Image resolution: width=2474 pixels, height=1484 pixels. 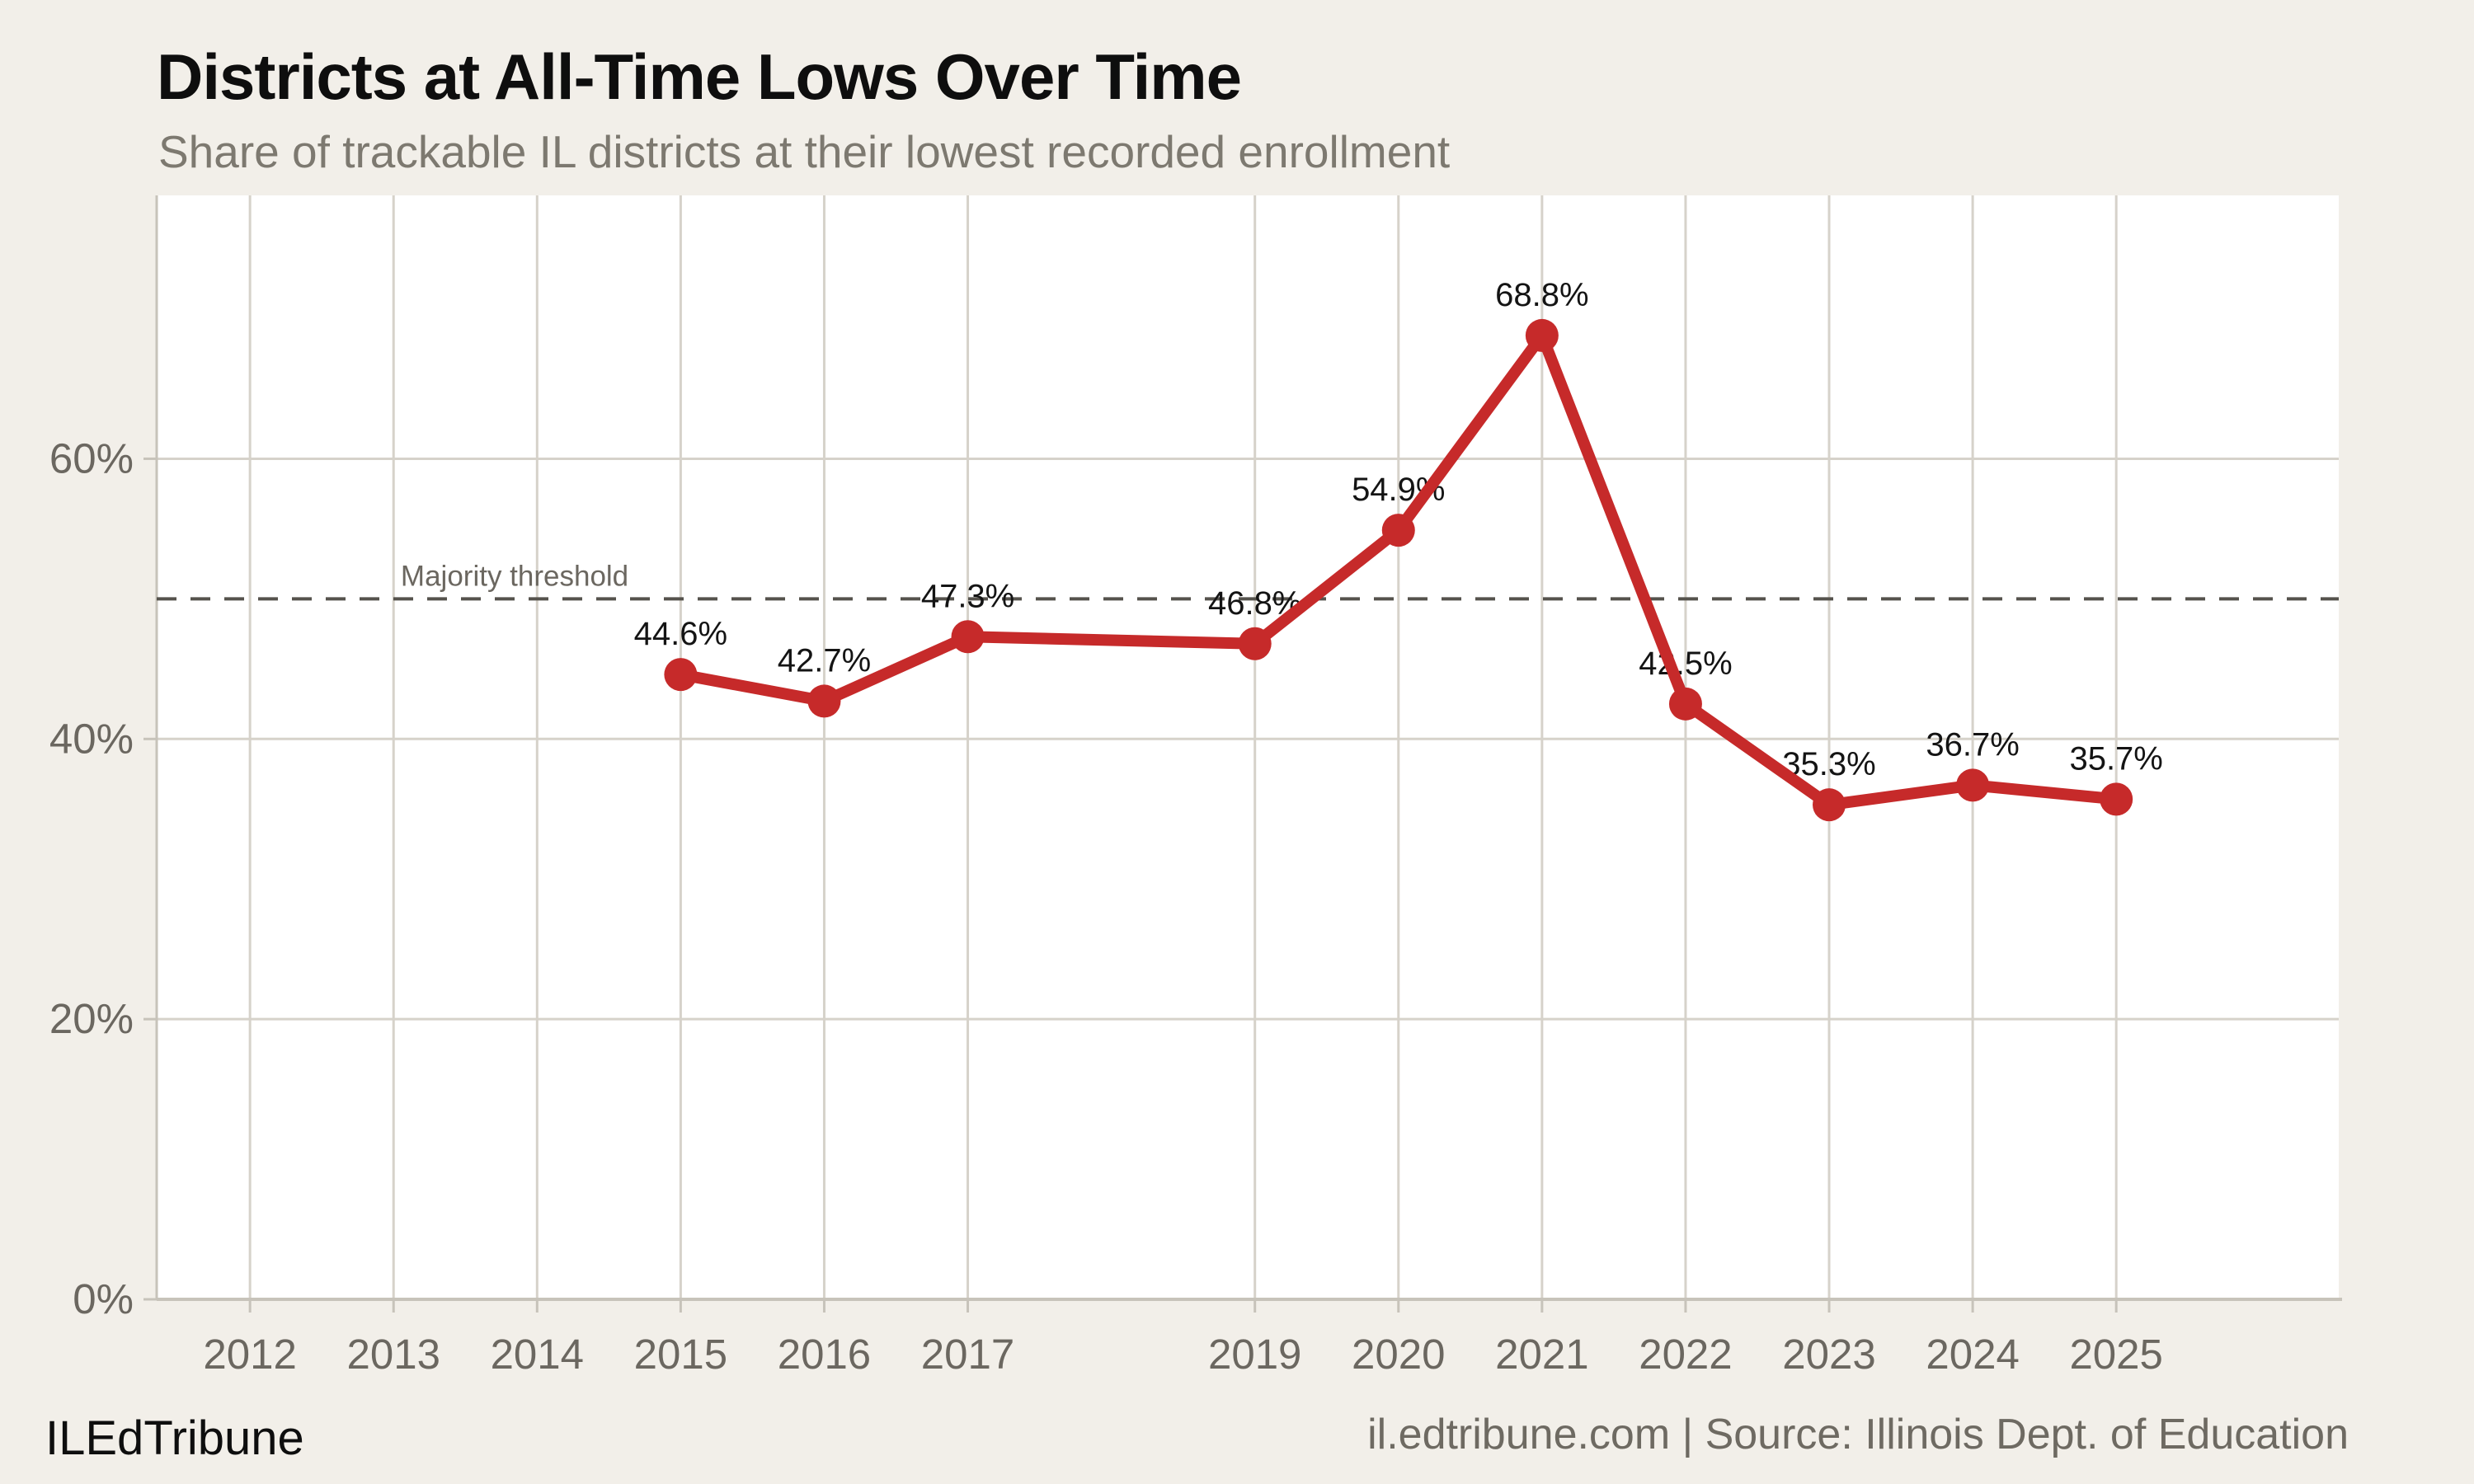 I want to click on x-tick-label: 2022, so click(x=1685, y=1354).